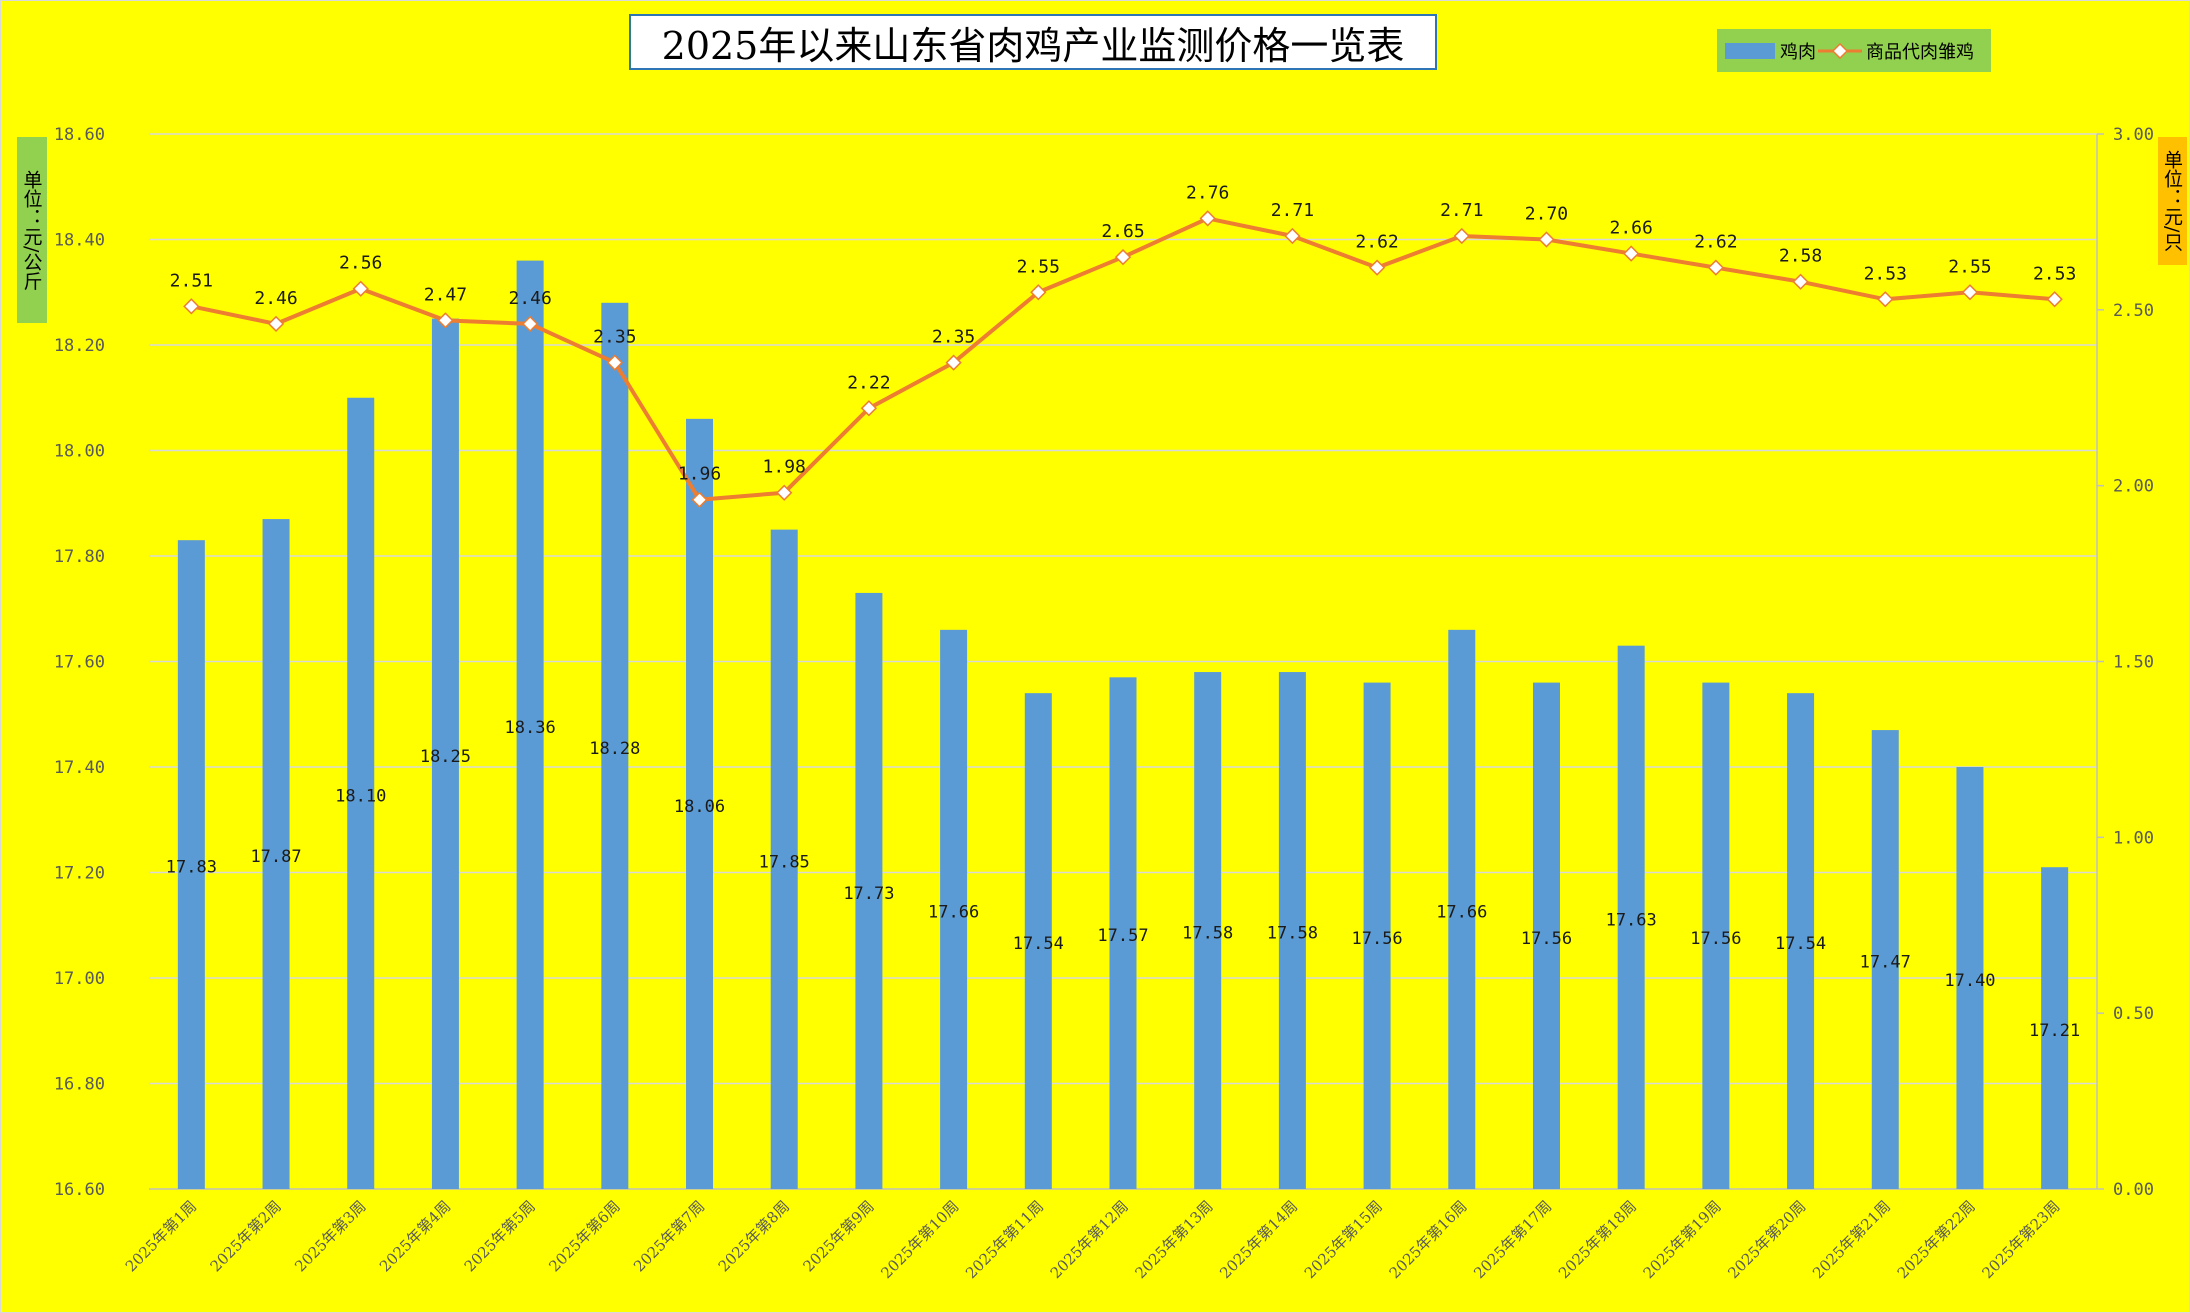 This screenshot has height=1313, width=2190. Describe the element at coordinates (614, 749) in the screenshot. I see `bar-data-label: 18.28` at that location.